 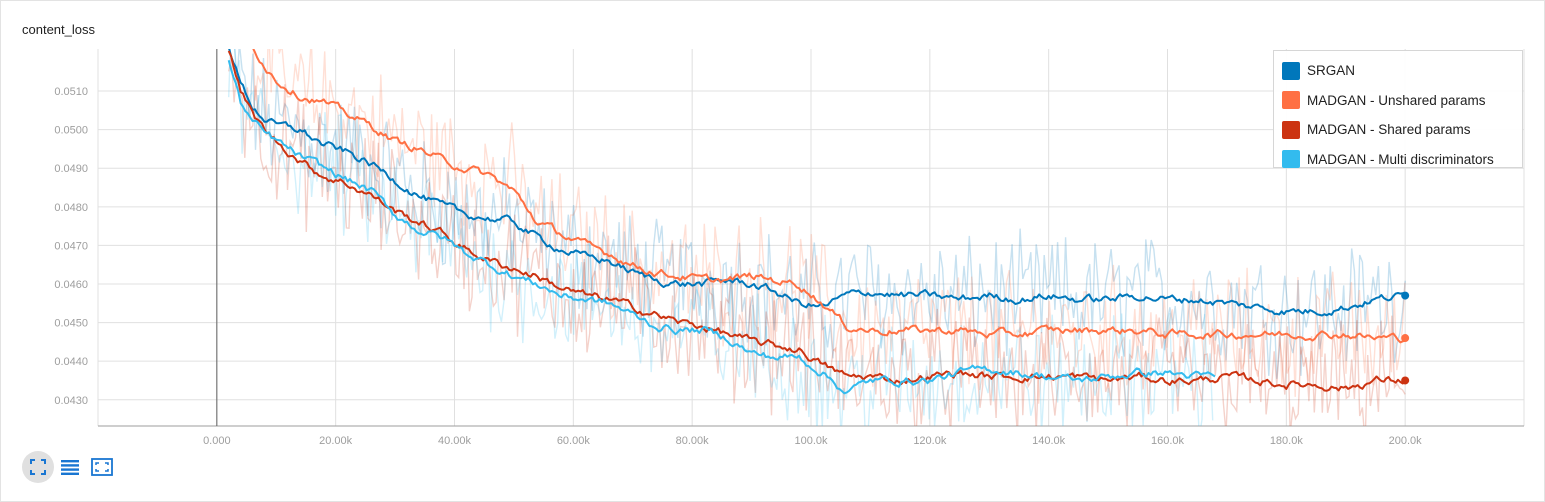 I want to click on legend-label: SRGAN, so click(x=1331, y=71).